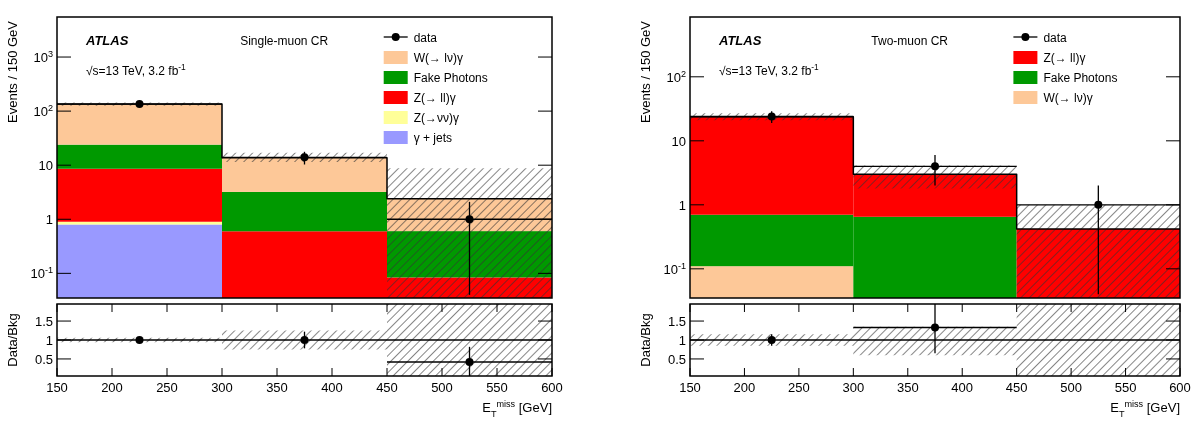  I want to click on annotation: Single-muon CR, so click(284, 41).